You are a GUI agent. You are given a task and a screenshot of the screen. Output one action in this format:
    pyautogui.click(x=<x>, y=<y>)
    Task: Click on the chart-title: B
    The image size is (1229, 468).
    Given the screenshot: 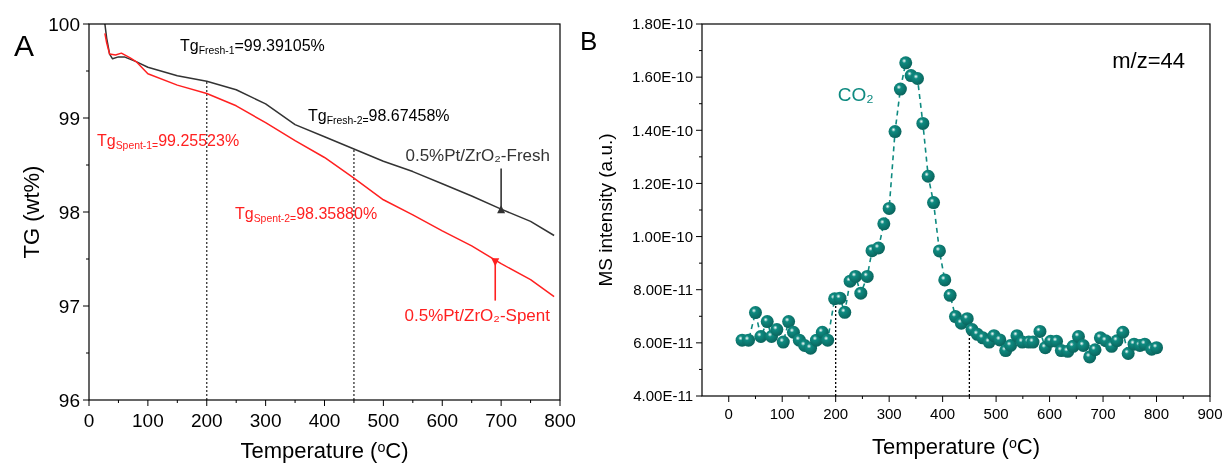 What is the action you would take?
    pyautogui.click(x=589, y=41)
    